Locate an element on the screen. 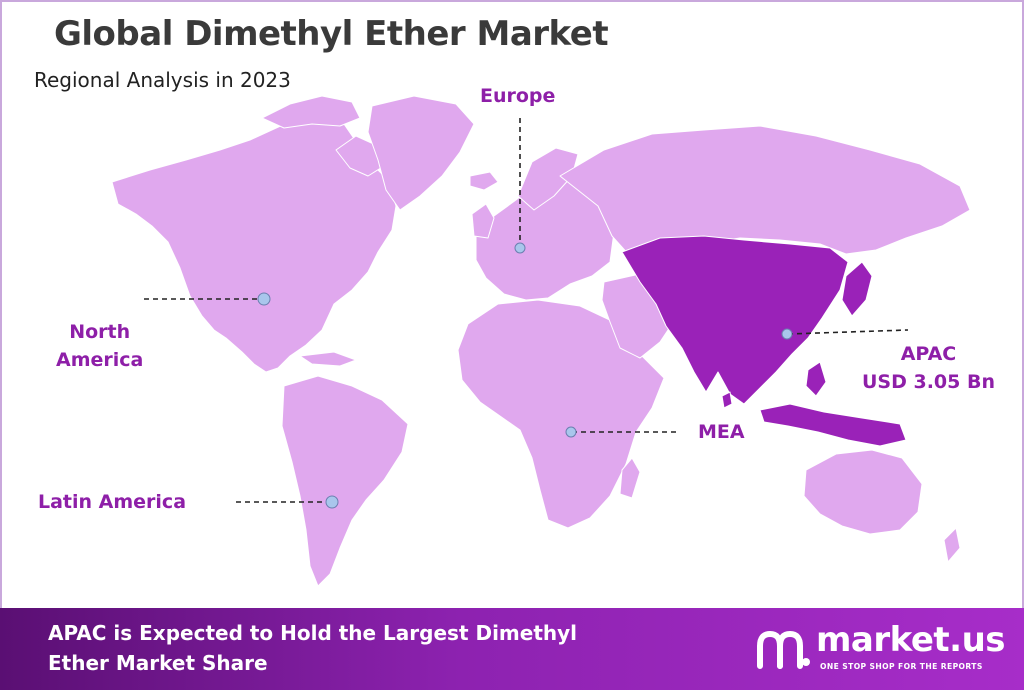  greenland-land is located at coordinates (421, 153).